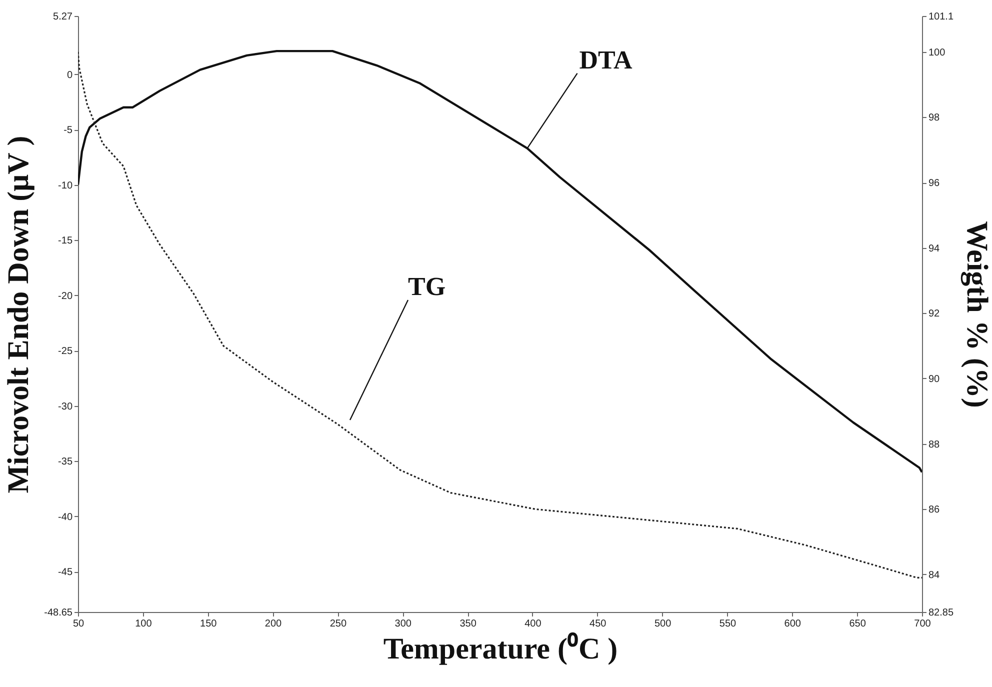 This screenshot has height=687, width=992. What do you see at coordinates (65, 462) in the screenshot?
I see `y-tick-label: -35` at bounding box center [65, 462].